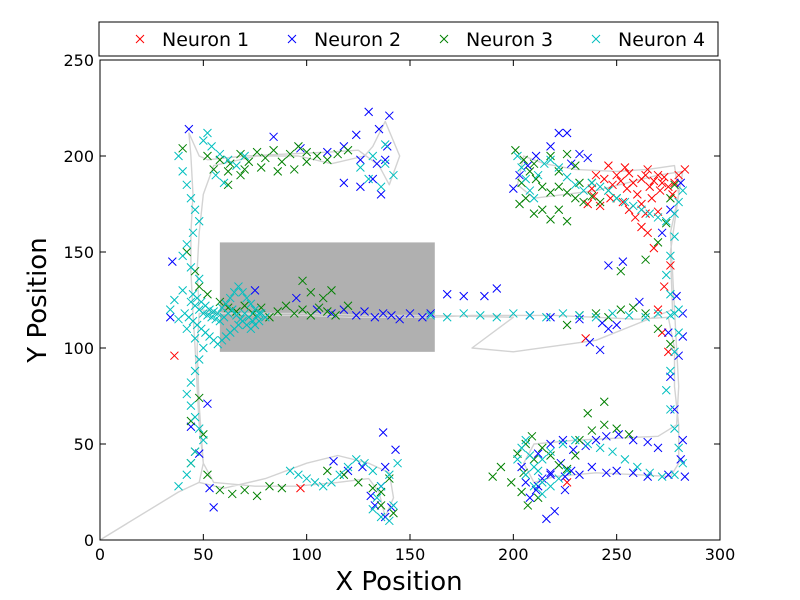  I want to click on y-tick-label: 50, so click(84, 444).